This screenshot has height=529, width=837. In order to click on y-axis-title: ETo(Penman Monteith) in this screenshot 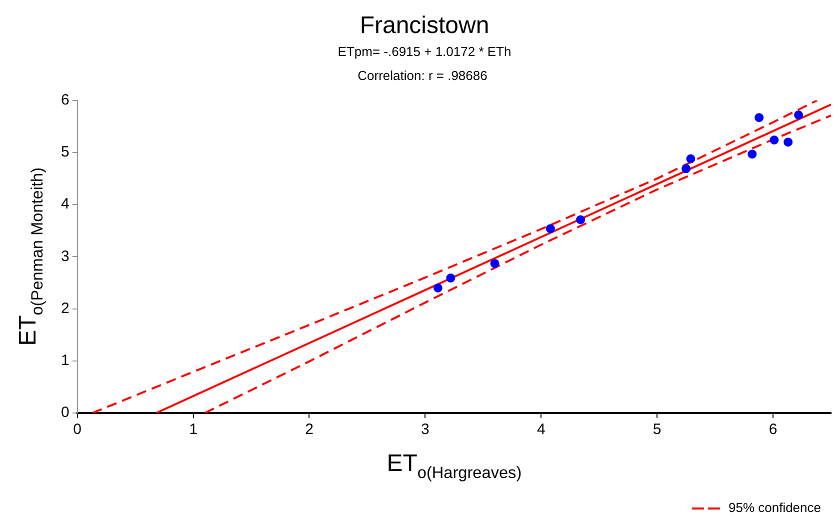, I will do `click(30, 256)`.